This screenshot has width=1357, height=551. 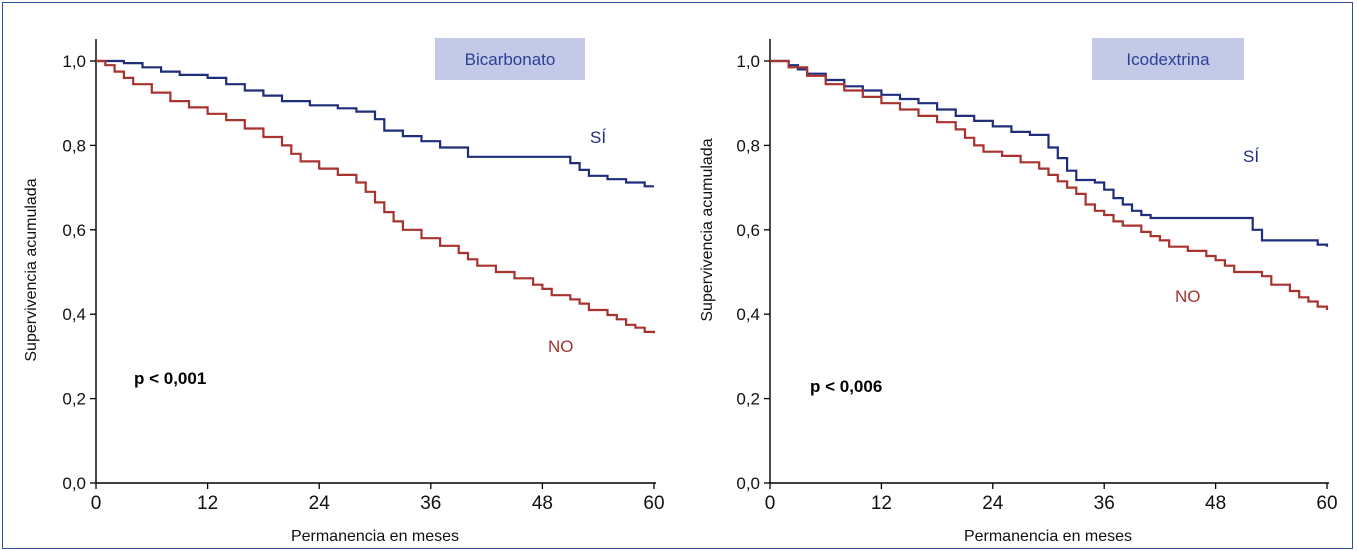 What do you see at coordinates (846, 386) in the screenshot?
I see `p-value-annotation: p < 0,006` at bounding box center [846, 386].